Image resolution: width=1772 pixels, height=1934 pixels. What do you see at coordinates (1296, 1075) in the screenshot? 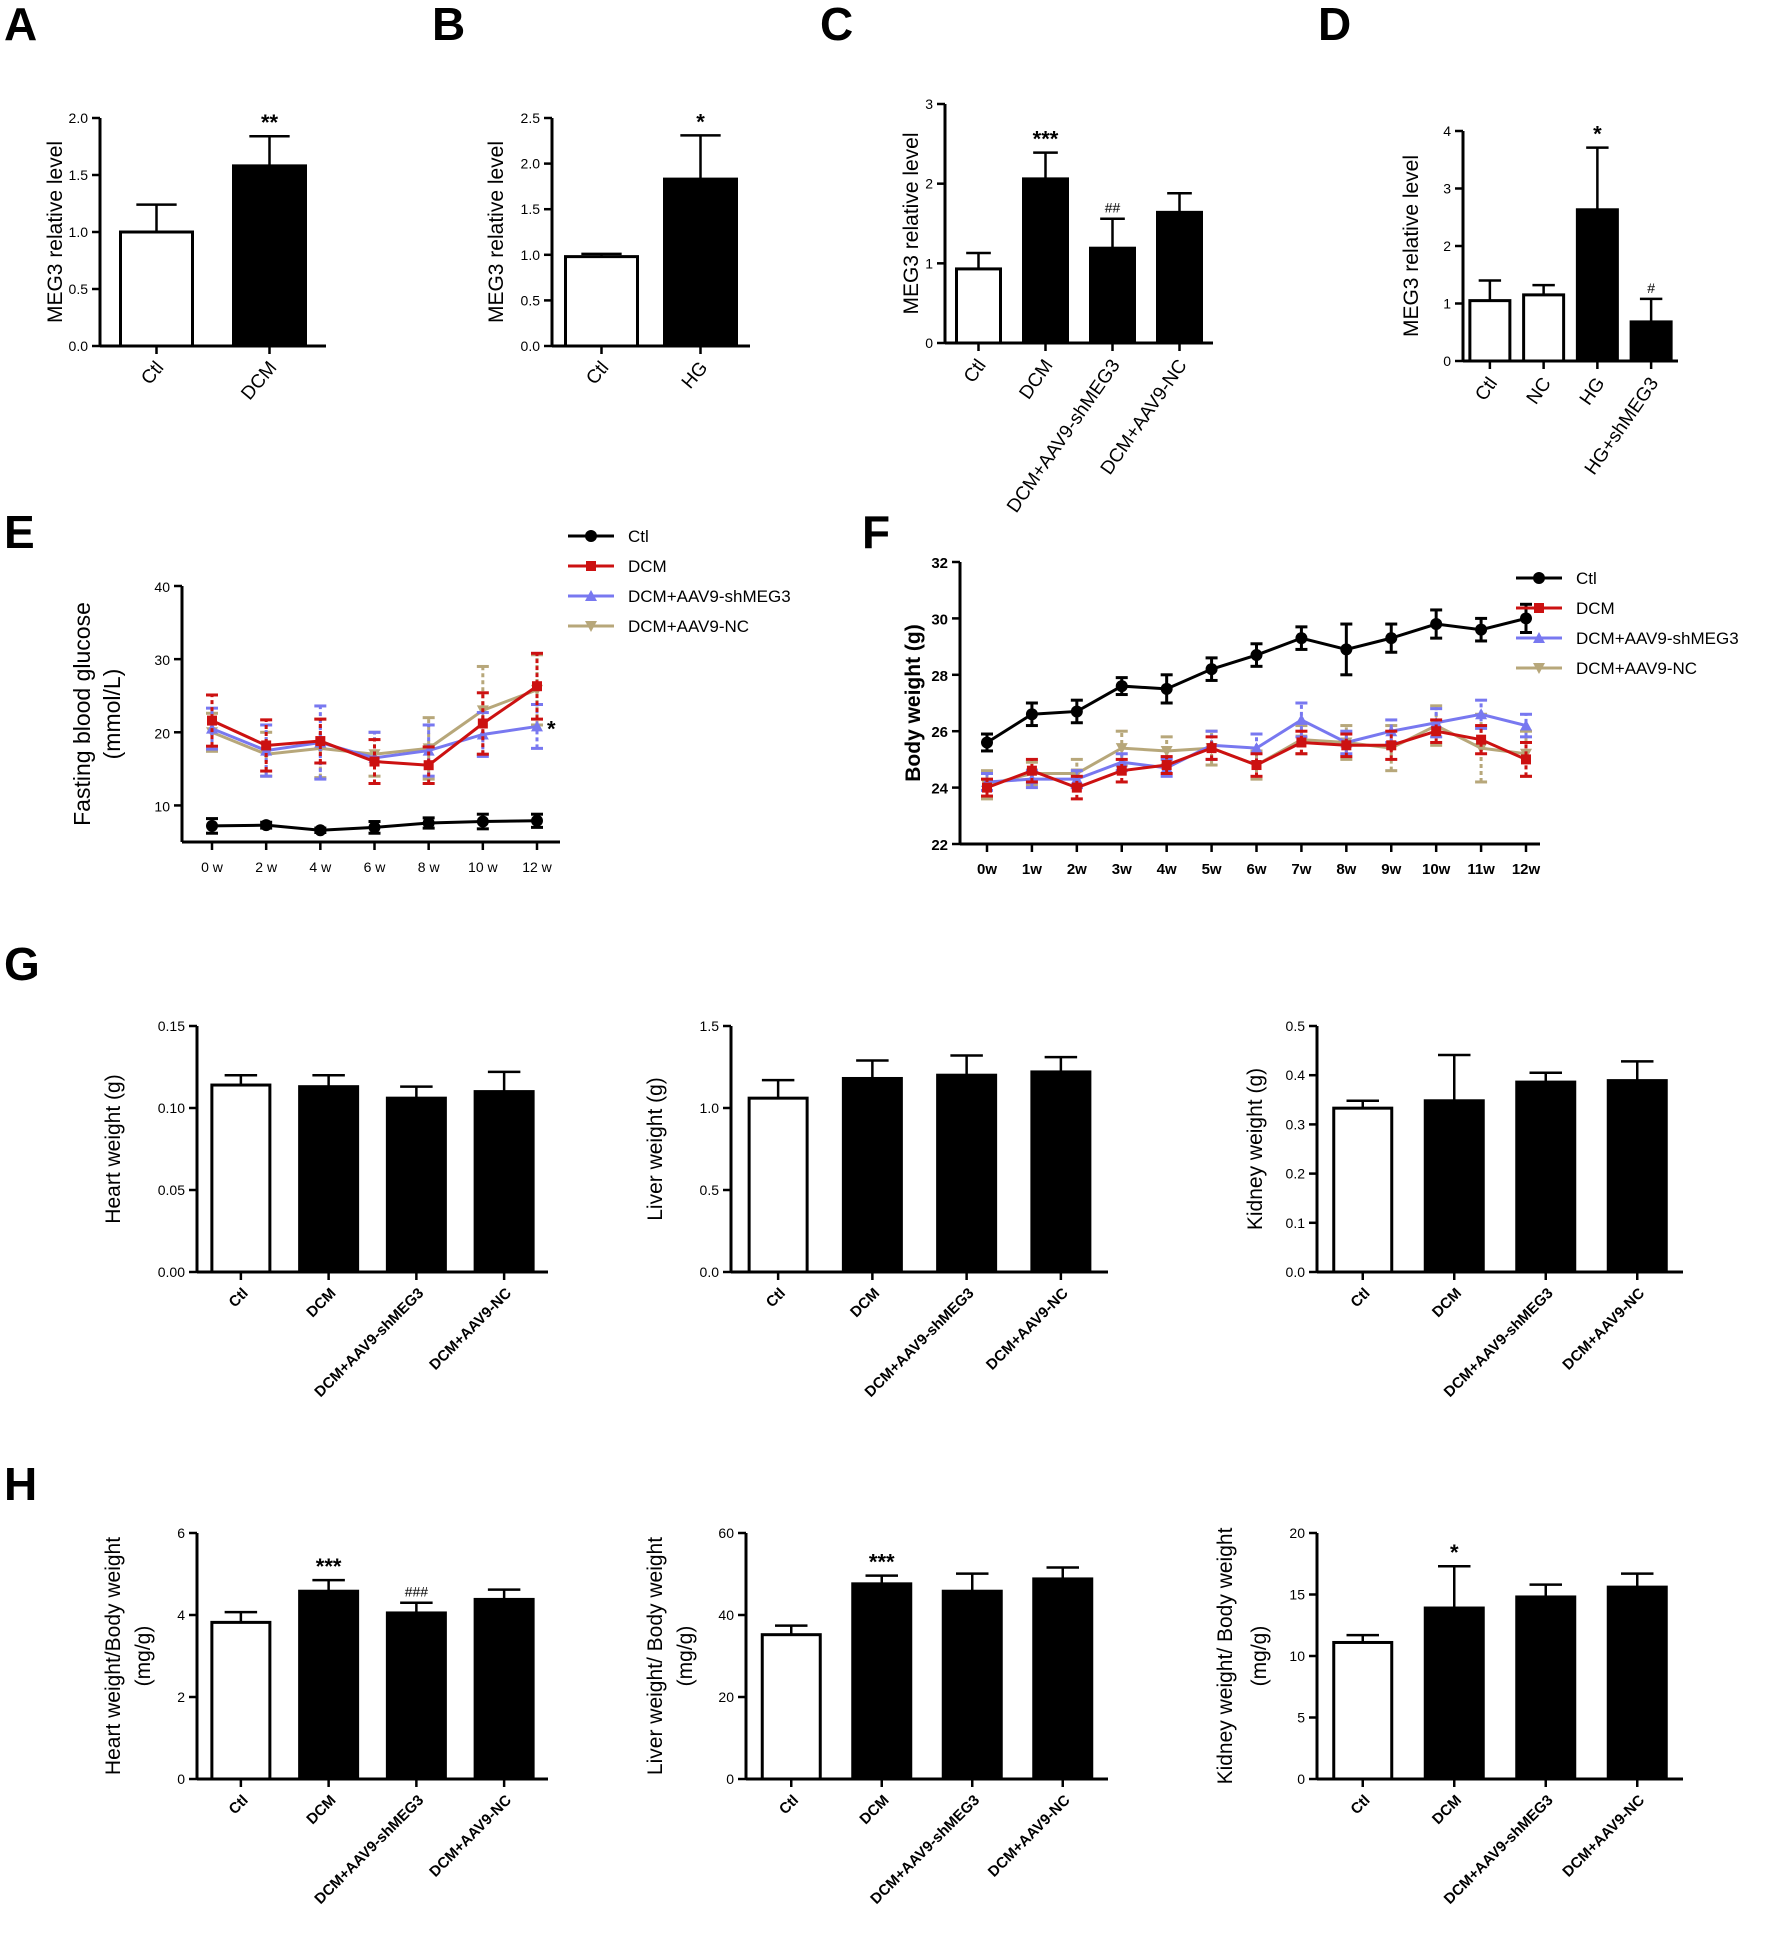
I see `y-tick-label: 0.4` at bounding box center [1296, 1075].